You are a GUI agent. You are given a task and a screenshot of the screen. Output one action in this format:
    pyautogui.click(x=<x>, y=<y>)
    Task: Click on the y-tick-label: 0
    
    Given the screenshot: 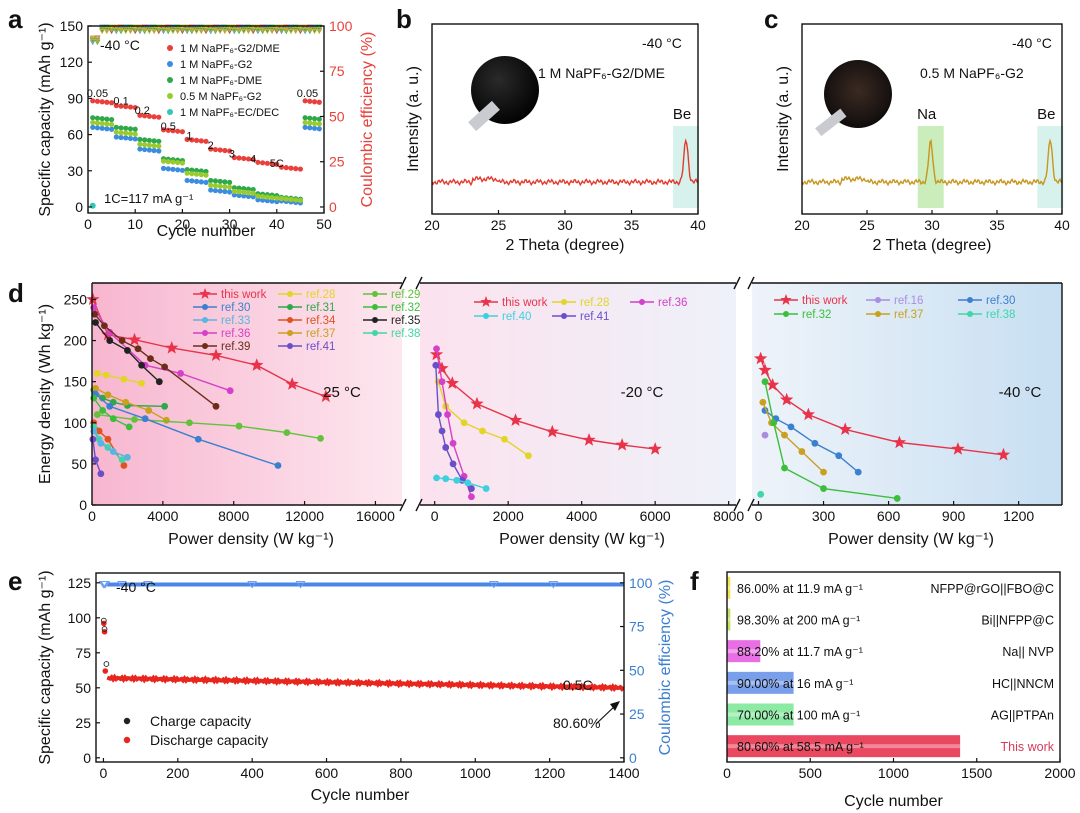 What is the action you would take?
    pyautogui.click(x=87, y=758)
    